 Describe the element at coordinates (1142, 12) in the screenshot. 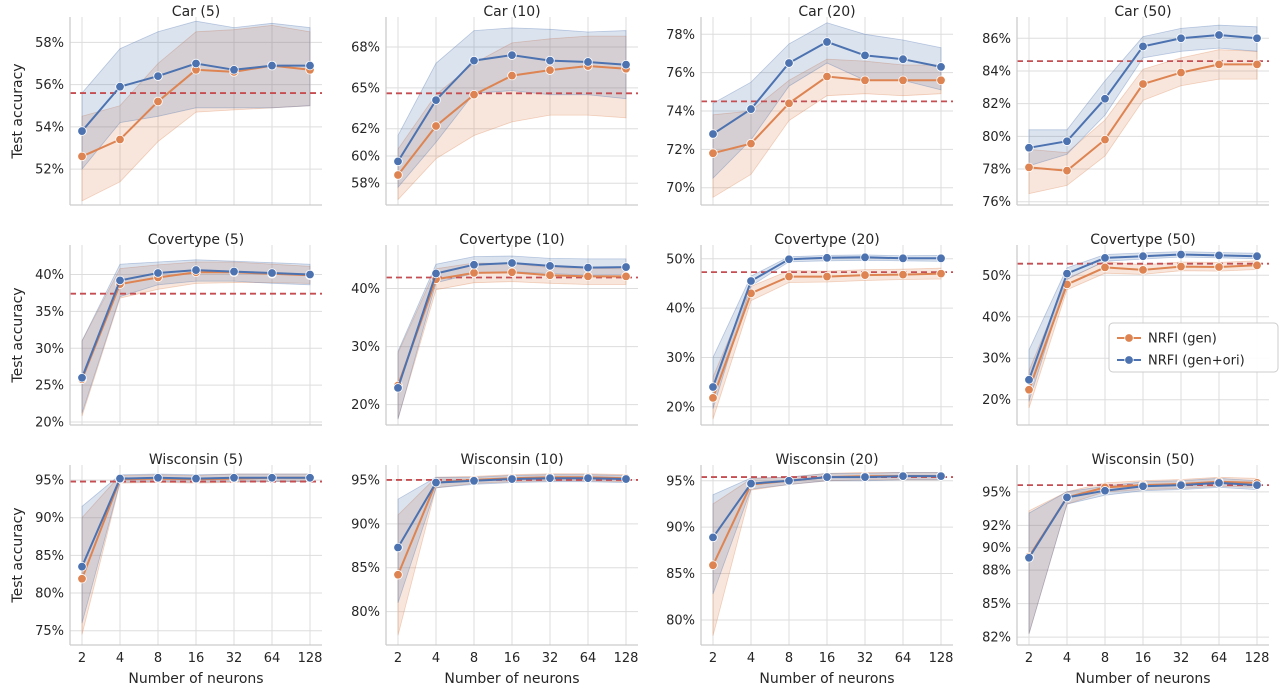

I see `panel-title: Car (50)` at that location.